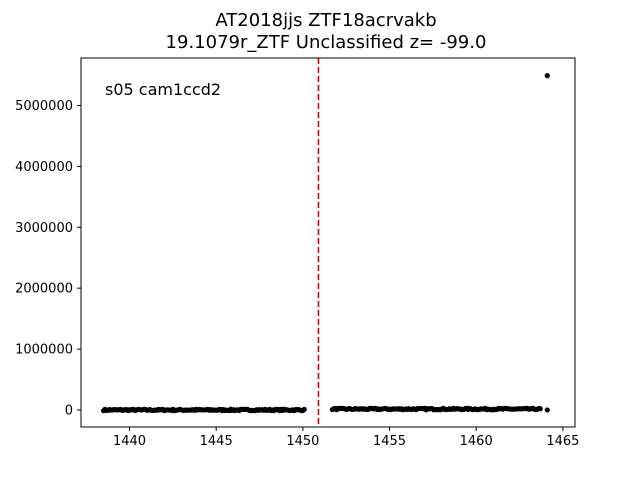 The height and width of the screenshot is (480, 640). Describe the element at coordinates (562, 441) in the screenshot. I see `x-tick-label: 1465` at that location.